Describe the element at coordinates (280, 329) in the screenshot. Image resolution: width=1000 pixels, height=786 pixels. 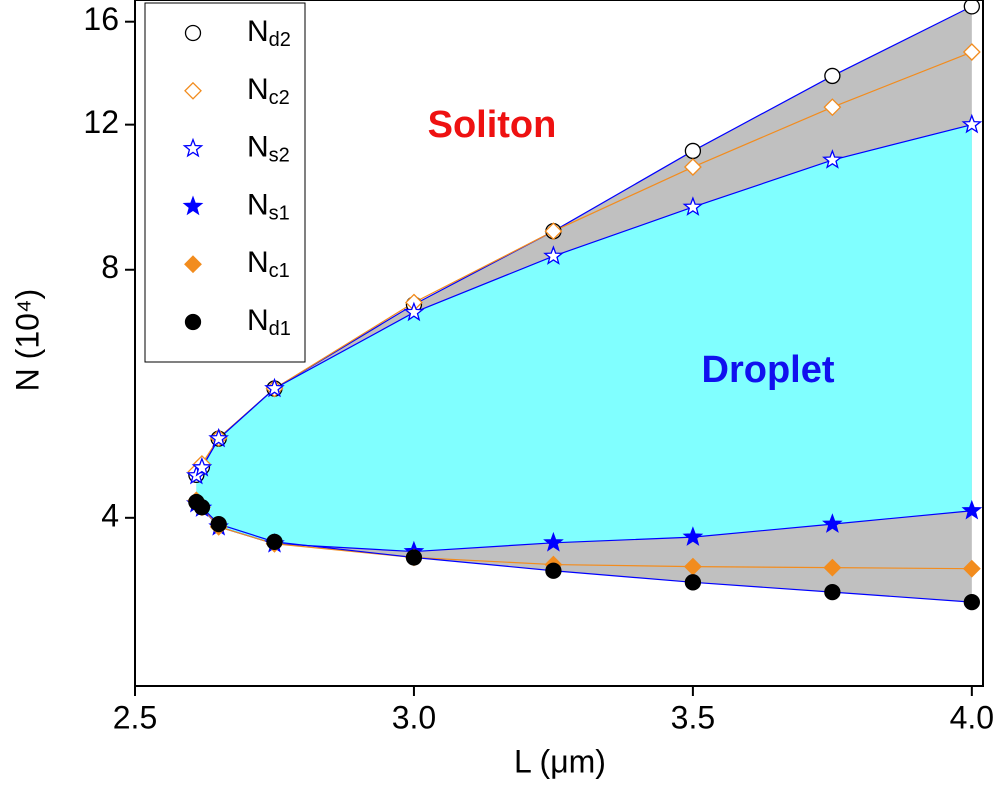
I see `legend-label-sub: d1` at that location.